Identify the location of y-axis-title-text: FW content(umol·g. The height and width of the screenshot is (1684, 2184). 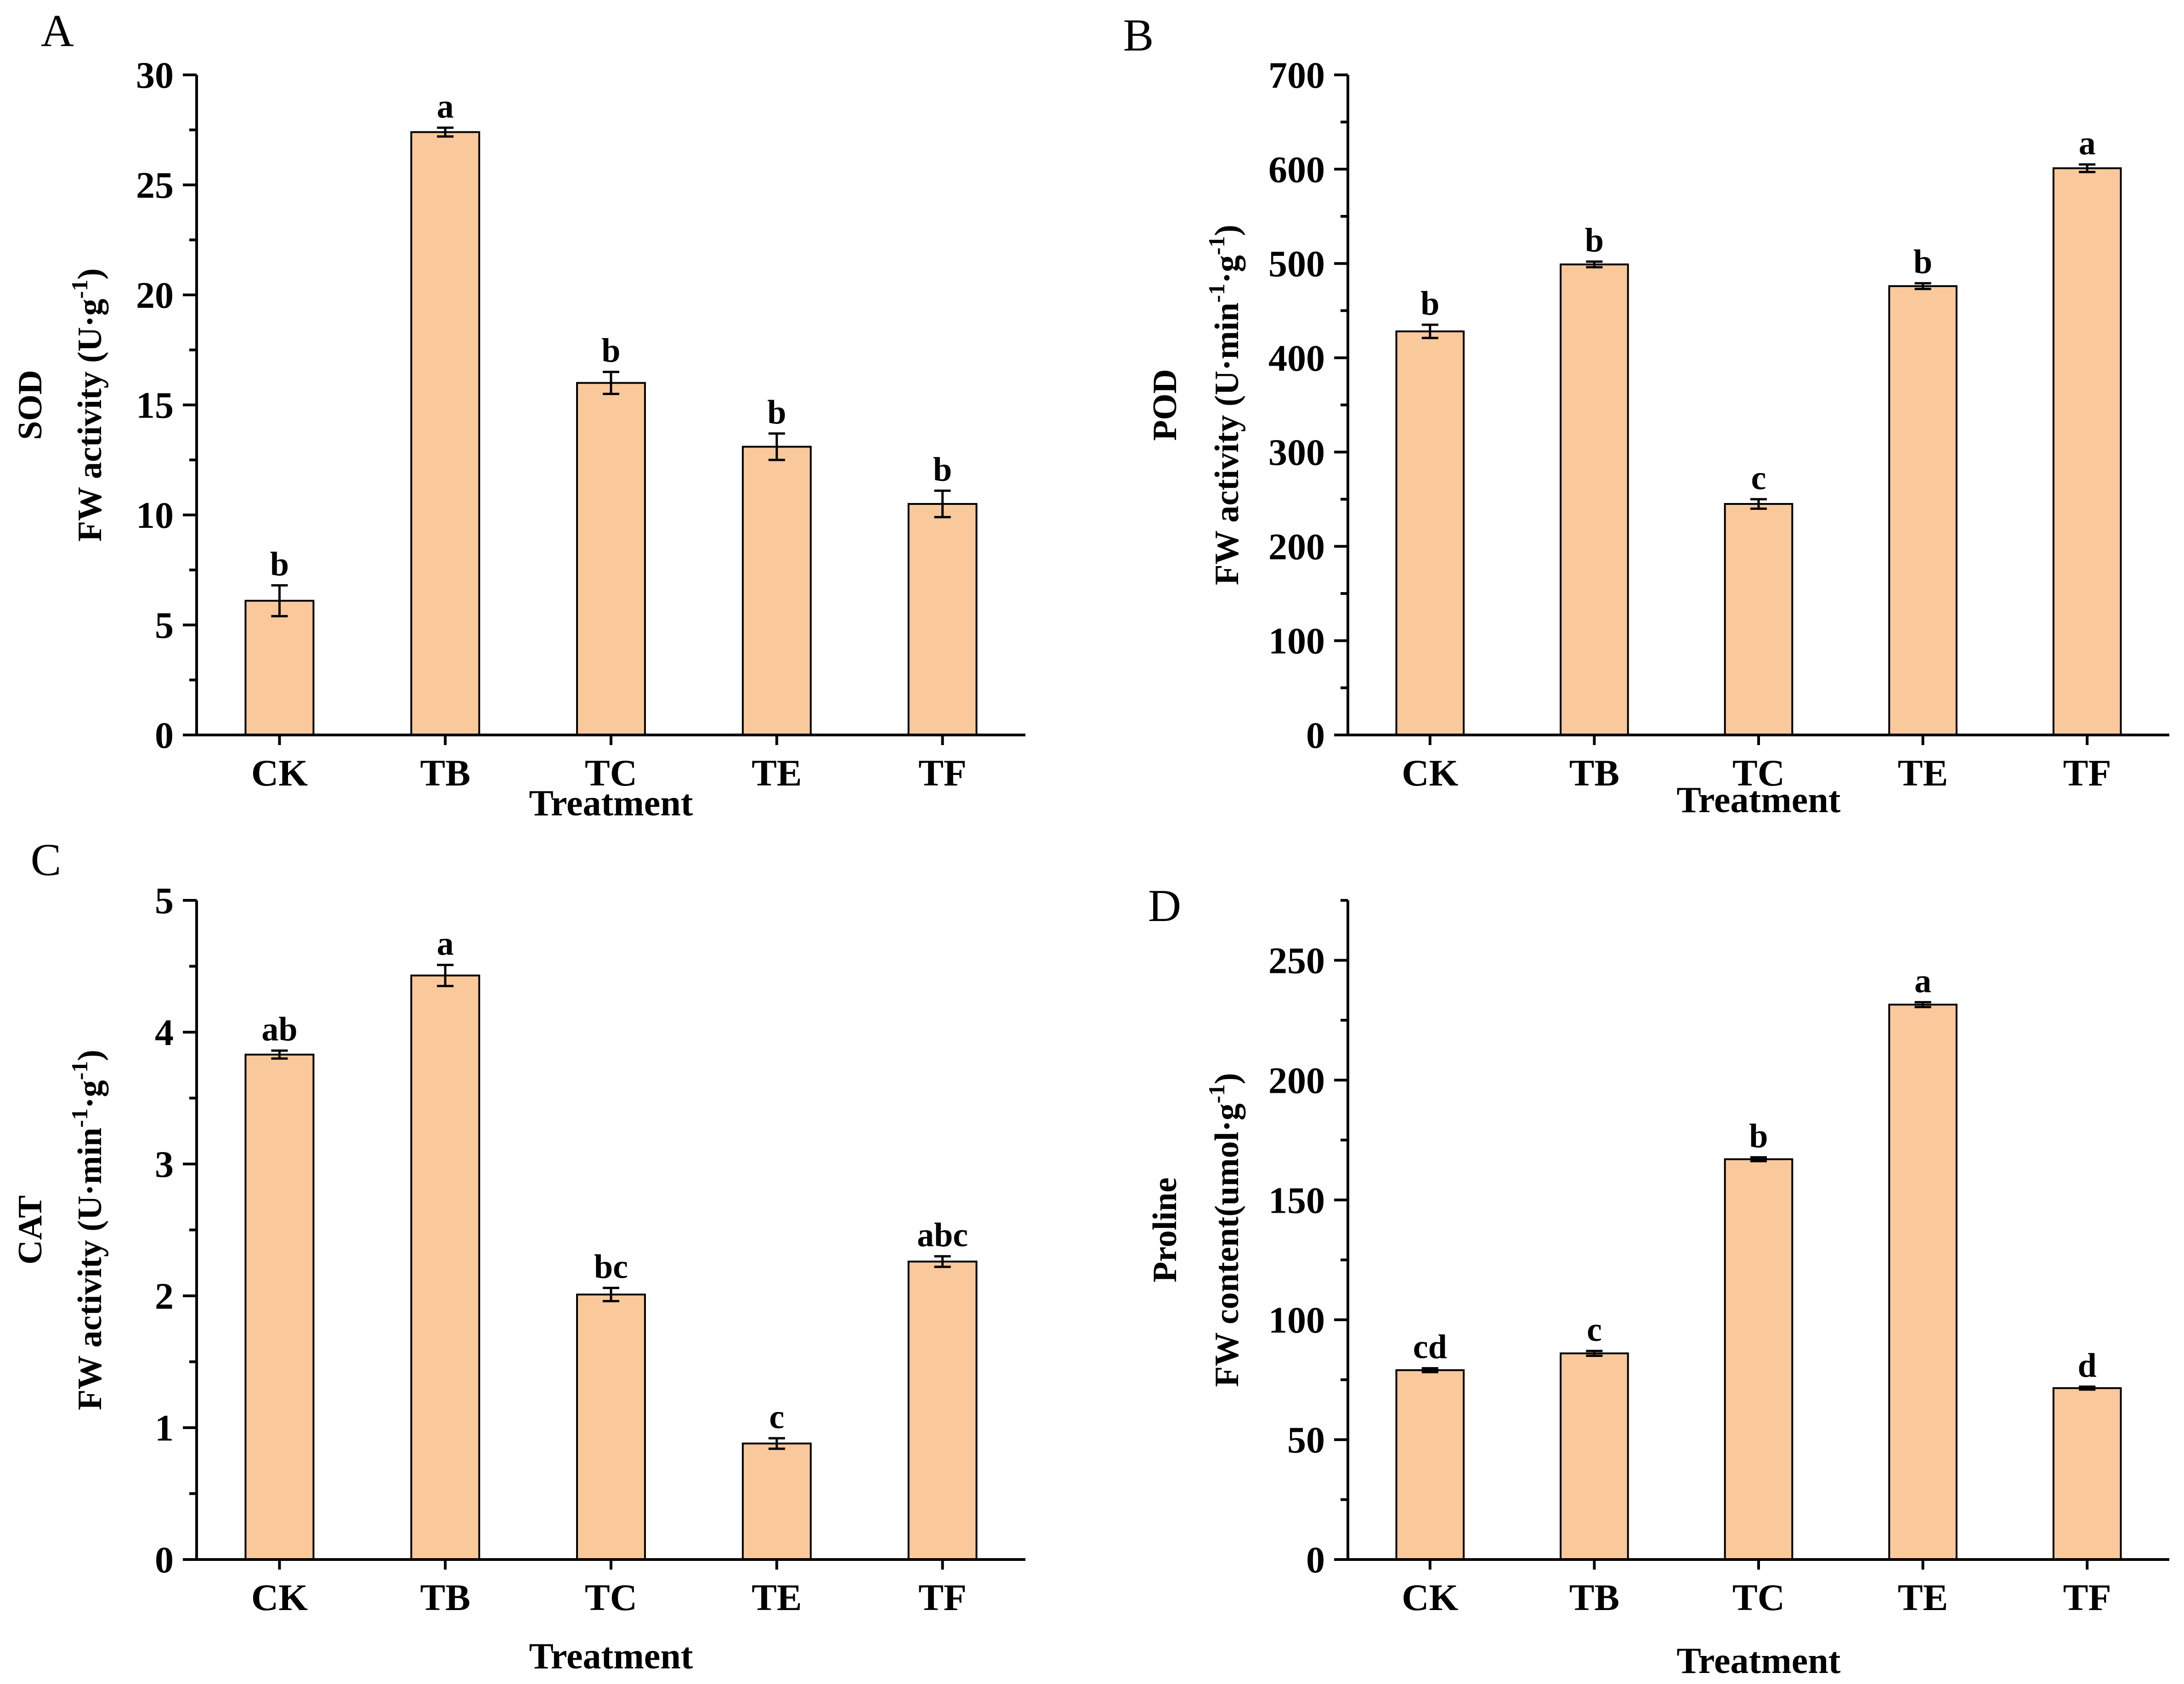
(1227, 1245).